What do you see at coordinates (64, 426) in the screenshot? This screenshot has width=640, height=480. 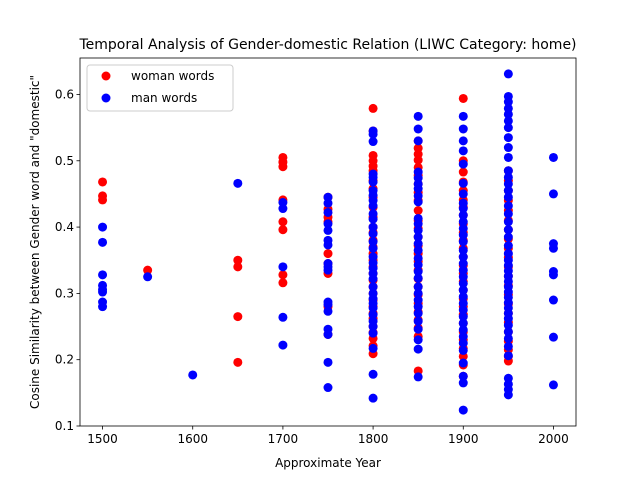 I see `y-tick-label-0.1: 0.1` at bounding box center [64, 426].